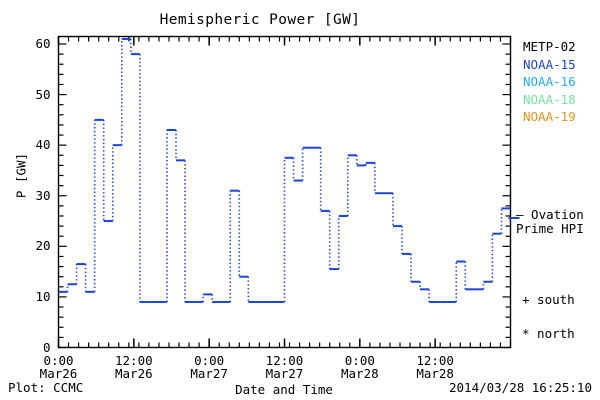  I want to click on legend-item-noaa-18: NOAA-18, so click(549, 99).